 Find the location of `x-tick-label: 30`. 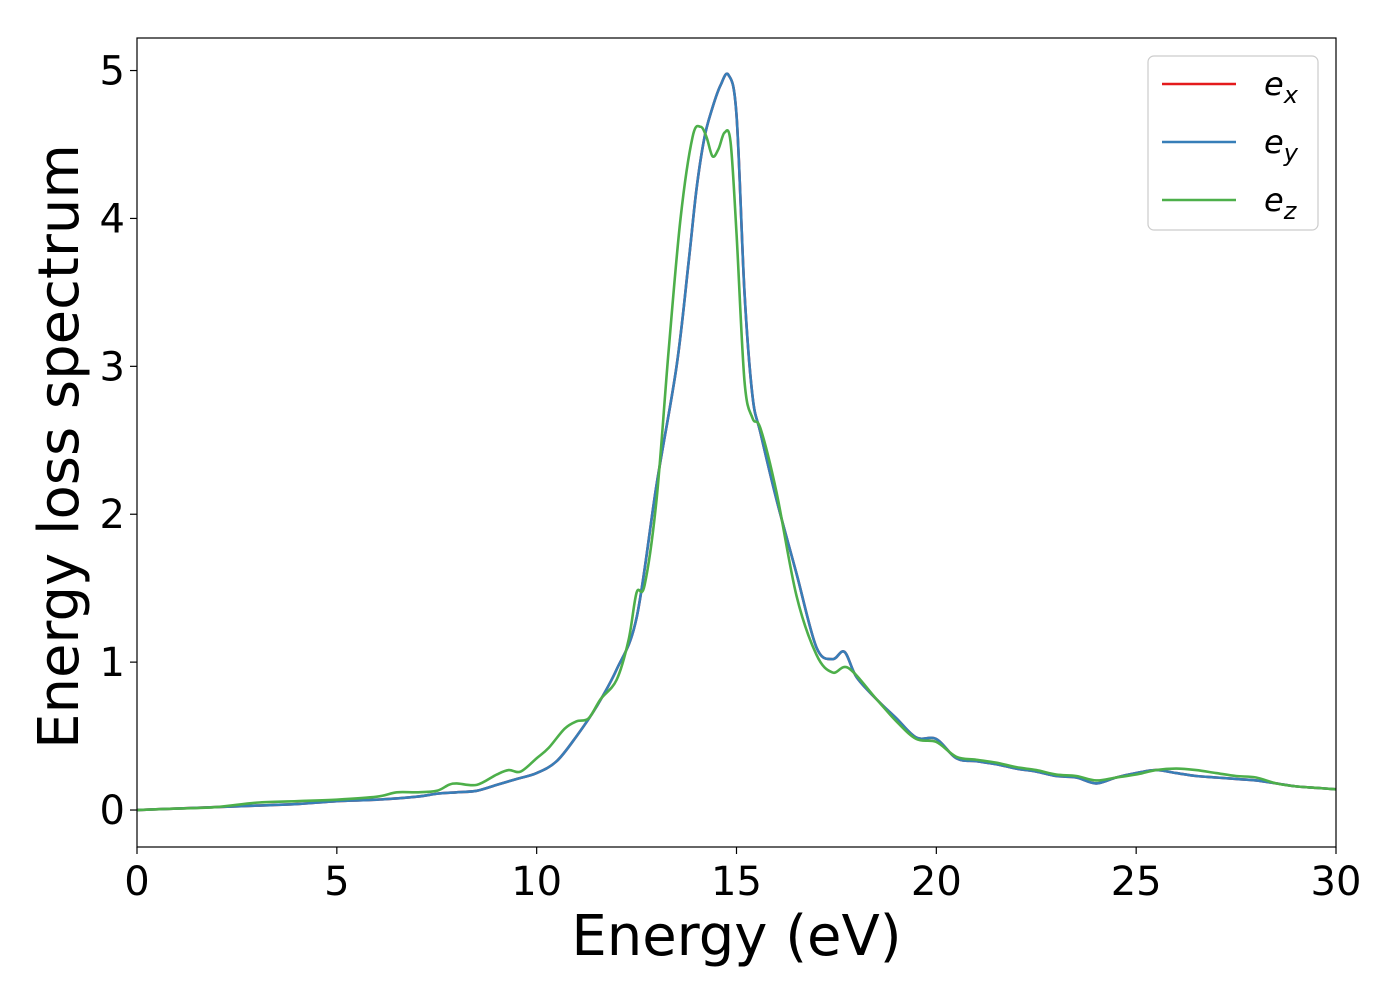

x-tick-label: 30 is located at coordinates (1336, 882).